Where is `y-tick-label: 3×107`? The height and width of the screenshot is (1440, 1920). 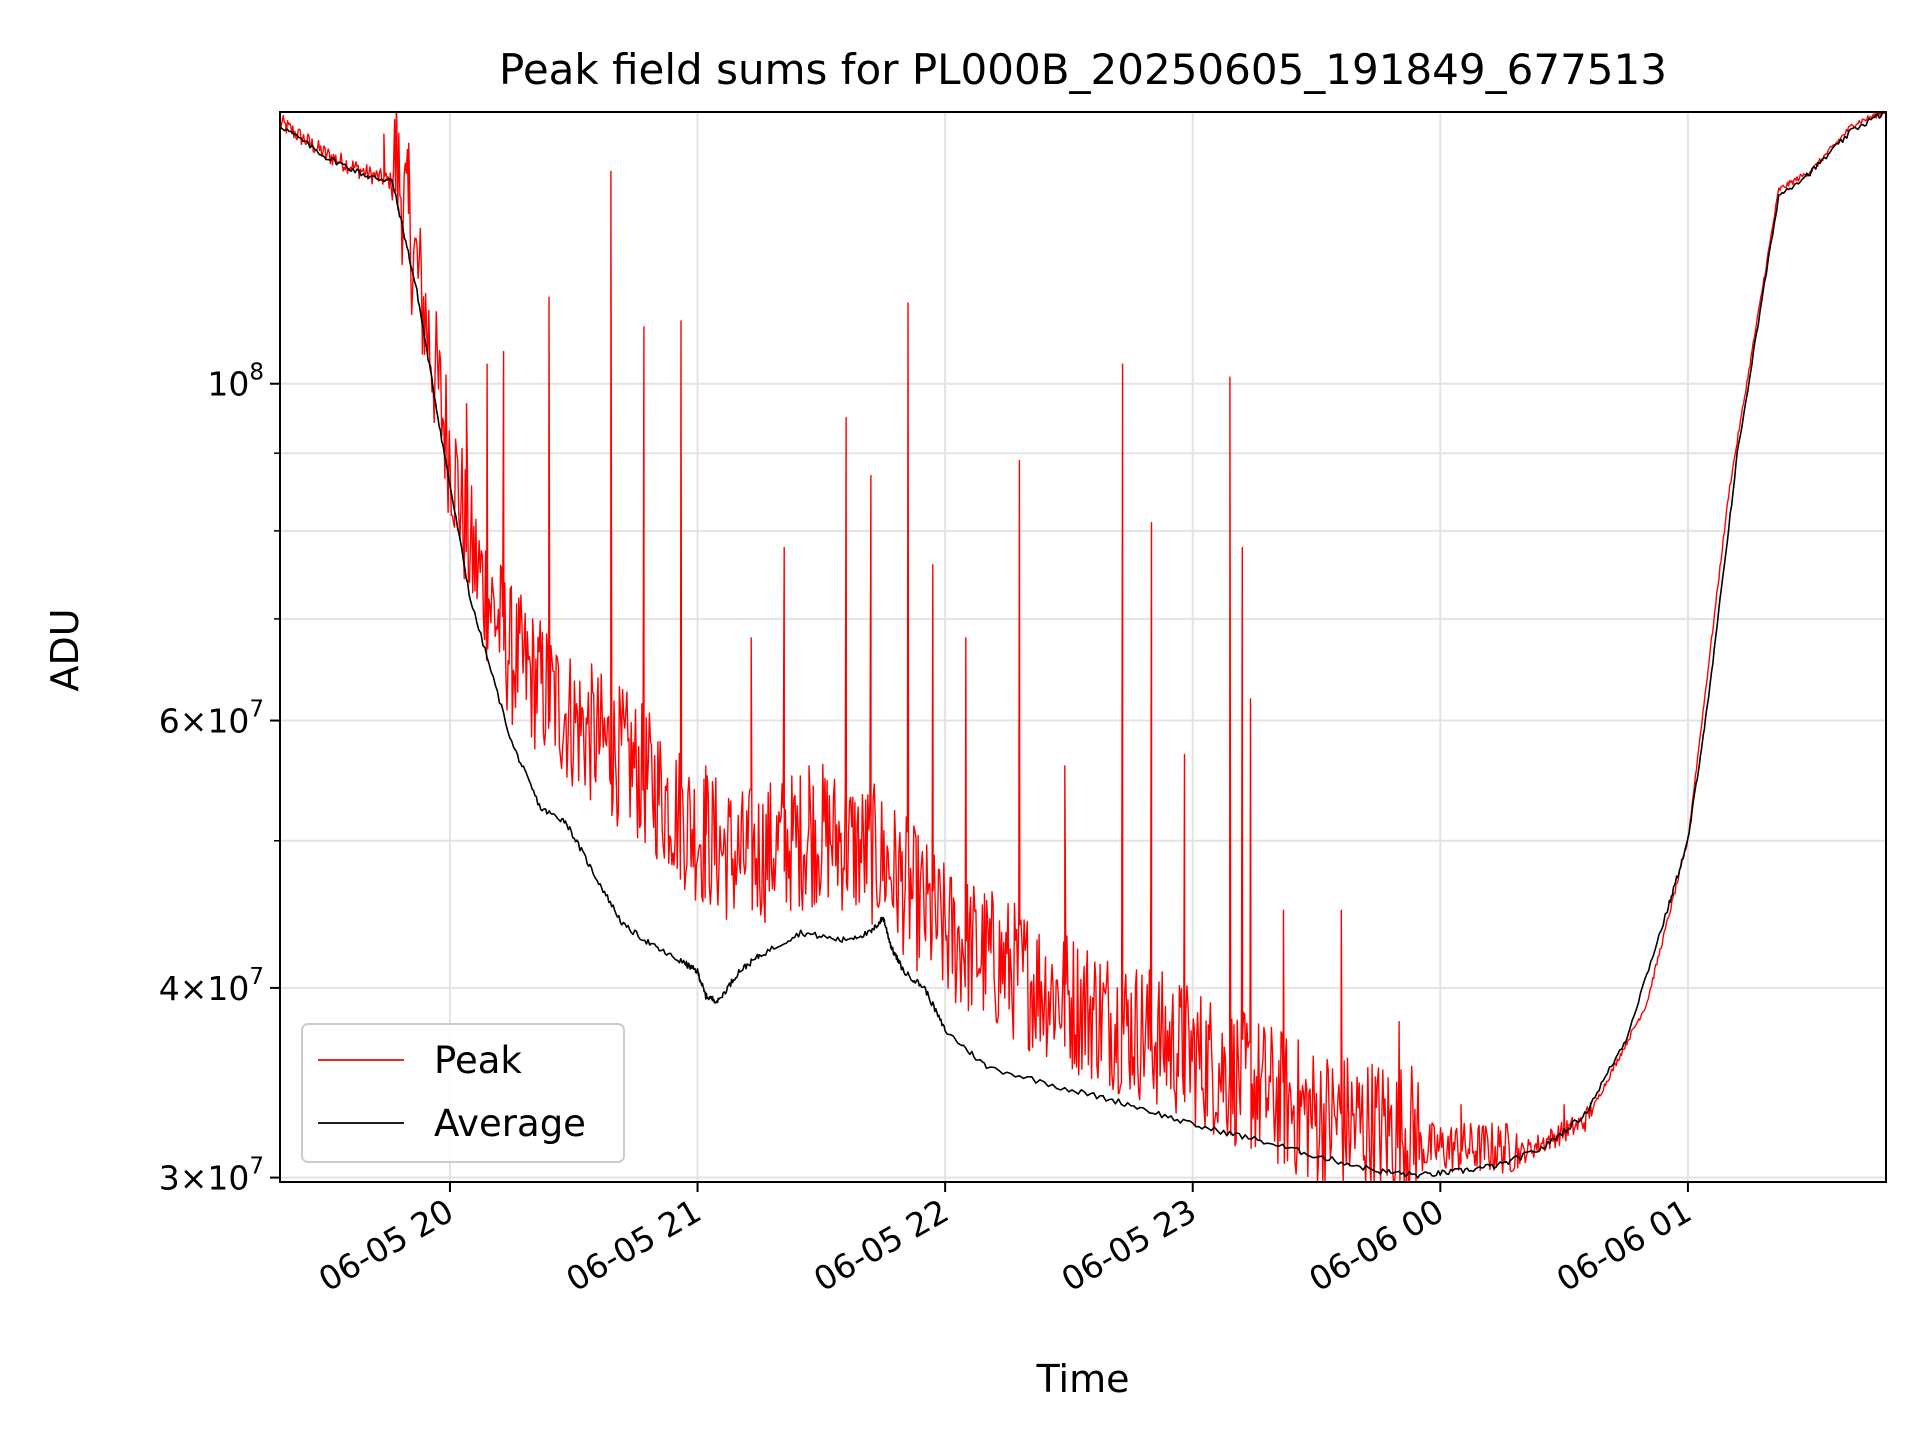 y-tick-label: 3×107 is located at coordinates (211, 1176).